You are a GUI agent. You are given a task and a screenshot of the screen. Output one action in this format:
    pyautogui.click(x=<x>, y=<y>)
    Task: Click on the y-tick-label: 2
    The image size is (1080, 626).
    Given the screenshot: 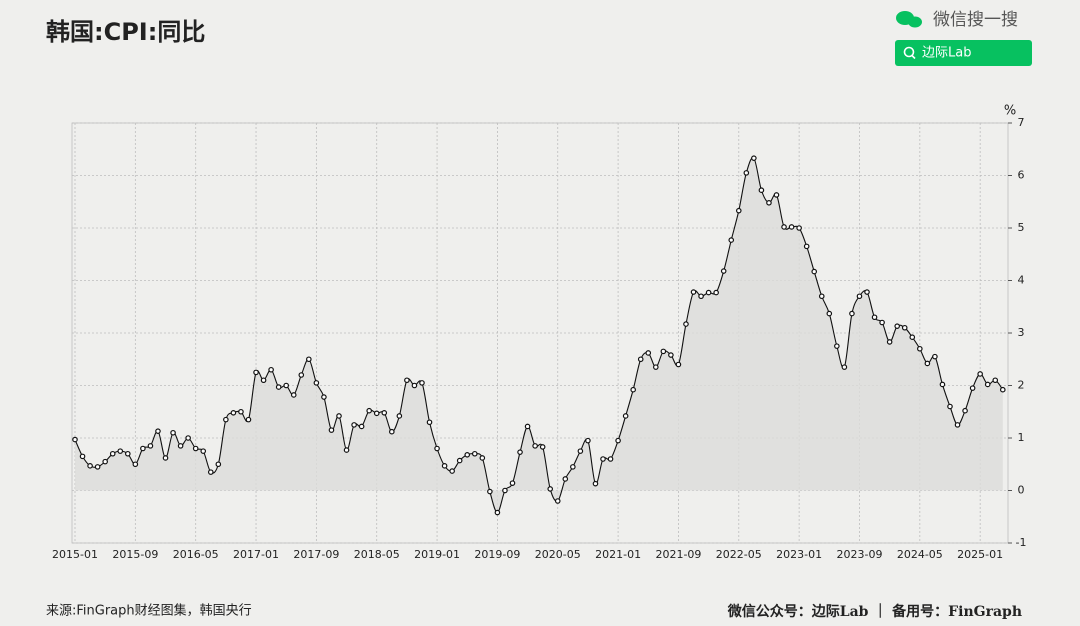 What is the action you would take?
    pyautogui.click(x=1021, y=385)
    